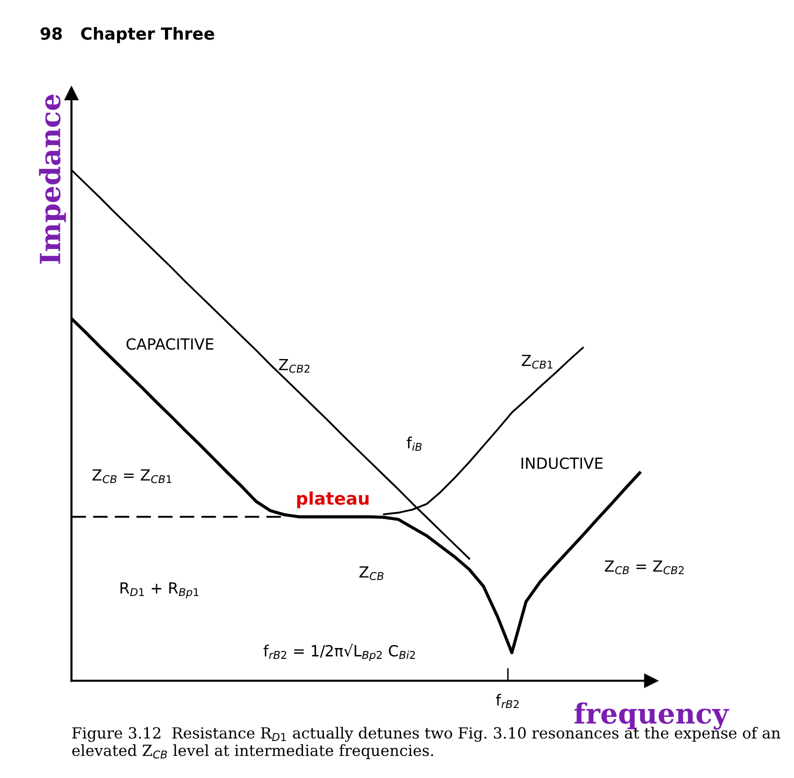  I want to click on annotation: CAPACITIVE, so click(170, 344).